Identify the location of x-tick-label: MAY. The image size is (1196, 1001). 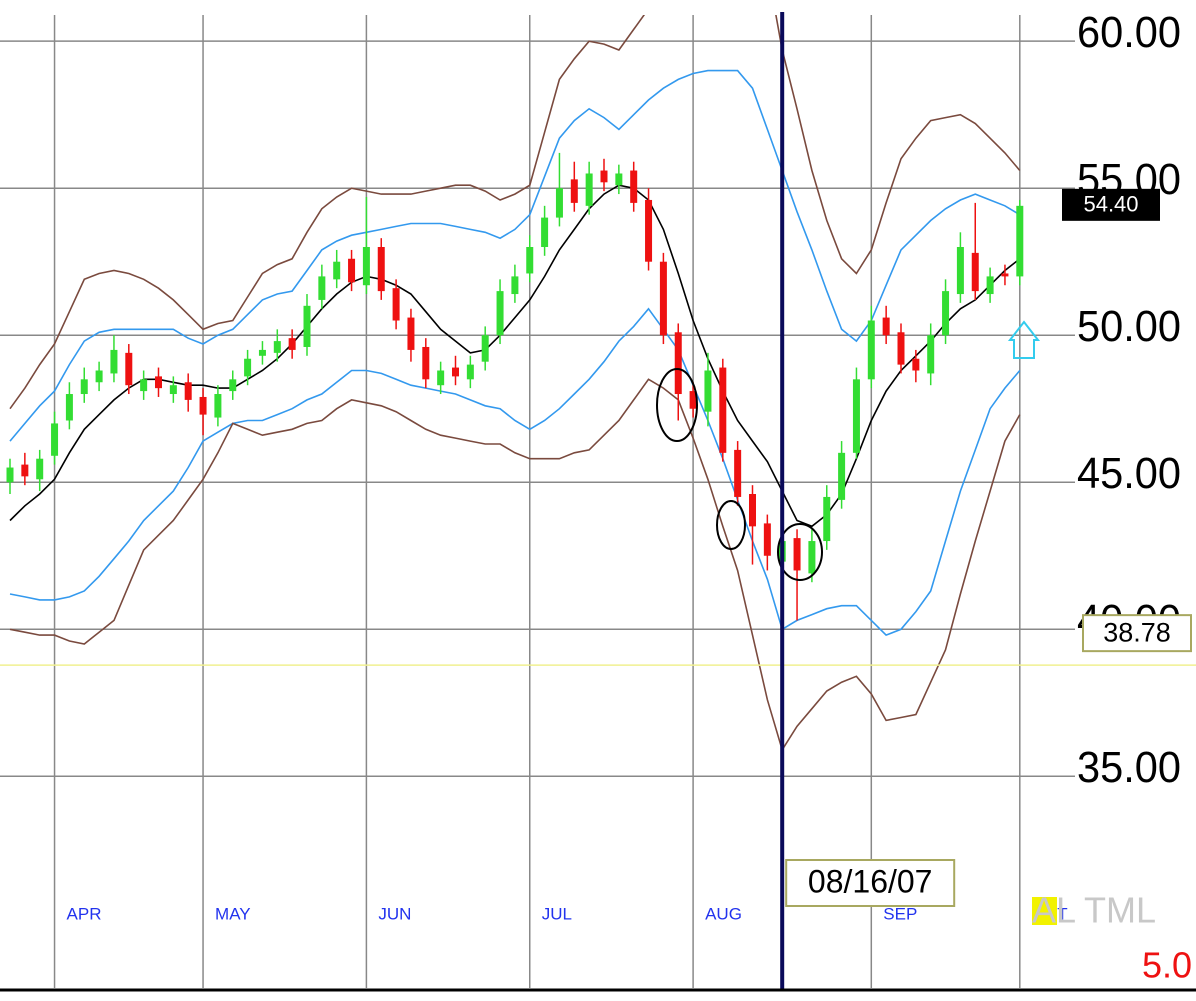
(233, 913).